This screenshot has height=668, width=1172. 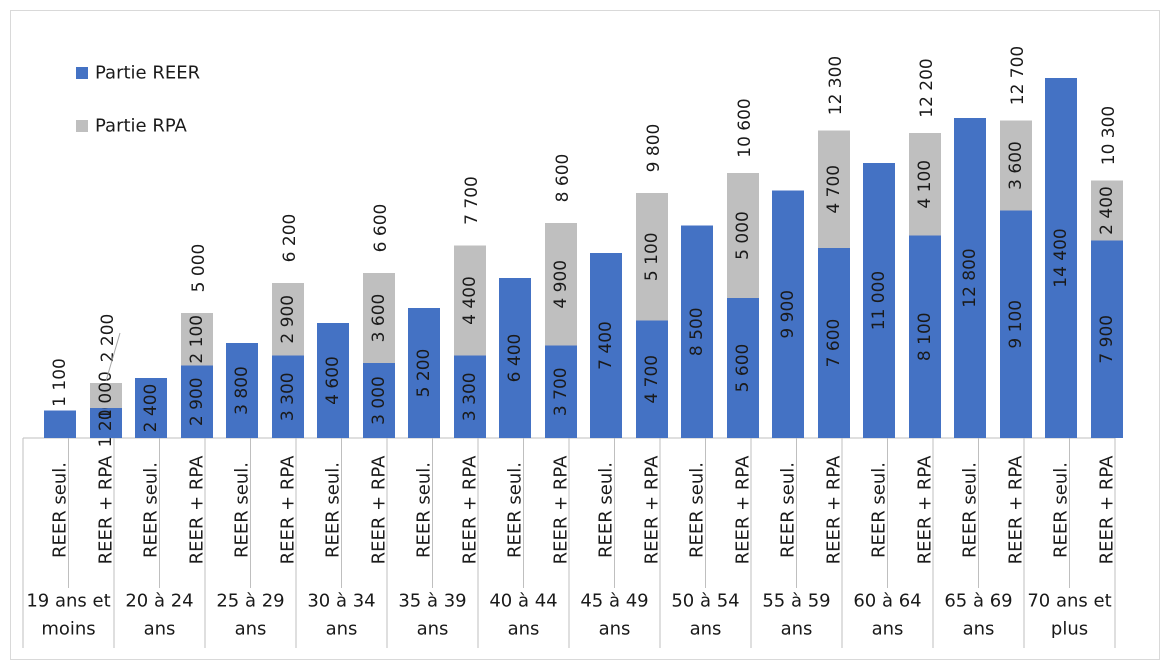 I want to click on data-label-total: 2 200, so click(x=108, y=338).